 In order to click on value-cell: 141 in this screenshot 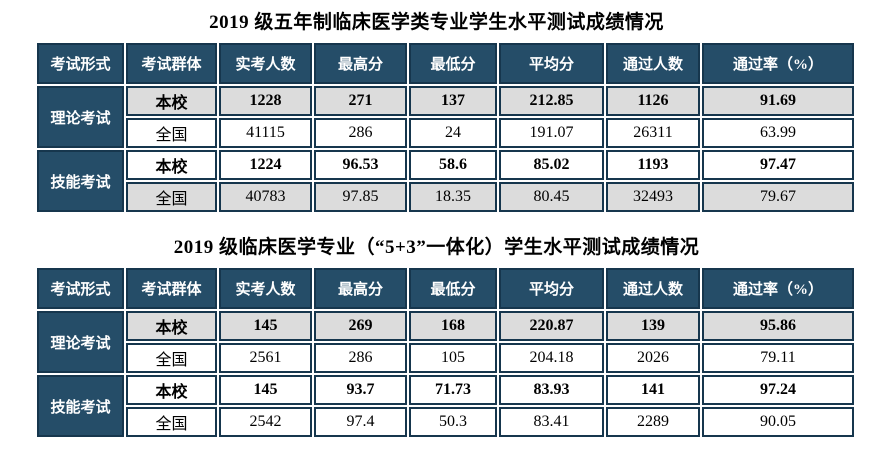, I will do `click(653, 390)`.